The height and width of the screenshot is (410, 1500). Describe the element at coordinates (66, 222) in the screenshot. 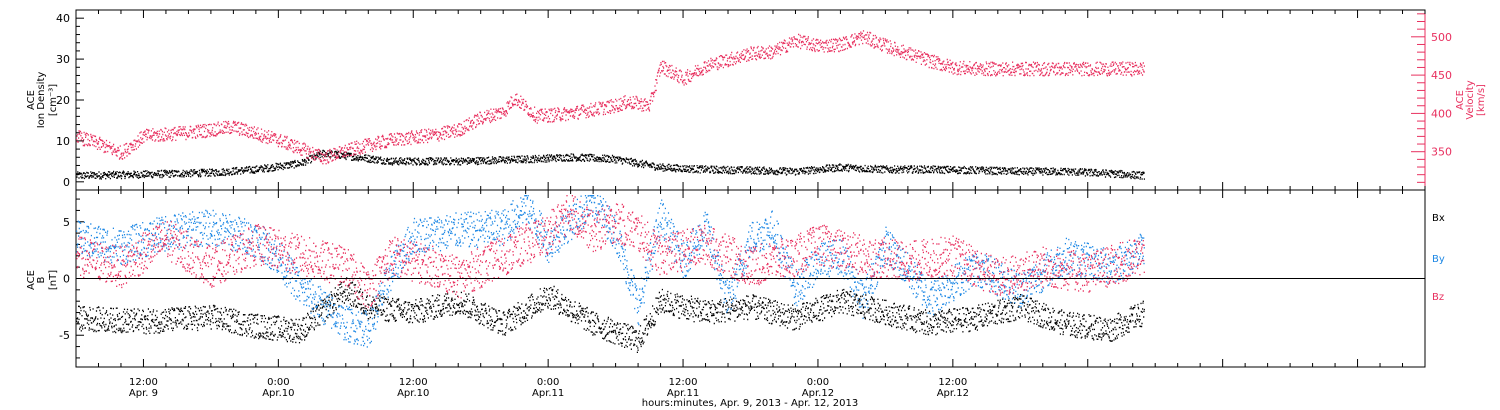

I see `bottom-y-tick-label: 5` at that location.